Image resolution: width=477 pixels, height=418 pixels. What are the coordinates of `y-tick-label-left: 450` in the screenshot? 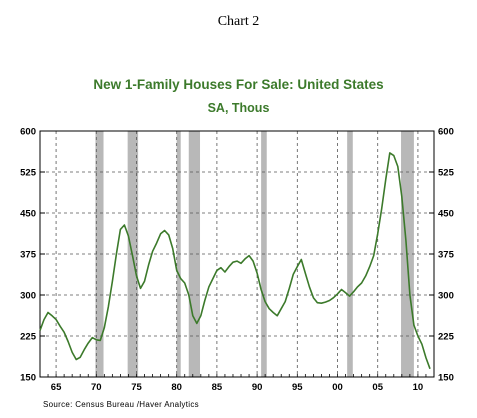 It's located at (28, 214).